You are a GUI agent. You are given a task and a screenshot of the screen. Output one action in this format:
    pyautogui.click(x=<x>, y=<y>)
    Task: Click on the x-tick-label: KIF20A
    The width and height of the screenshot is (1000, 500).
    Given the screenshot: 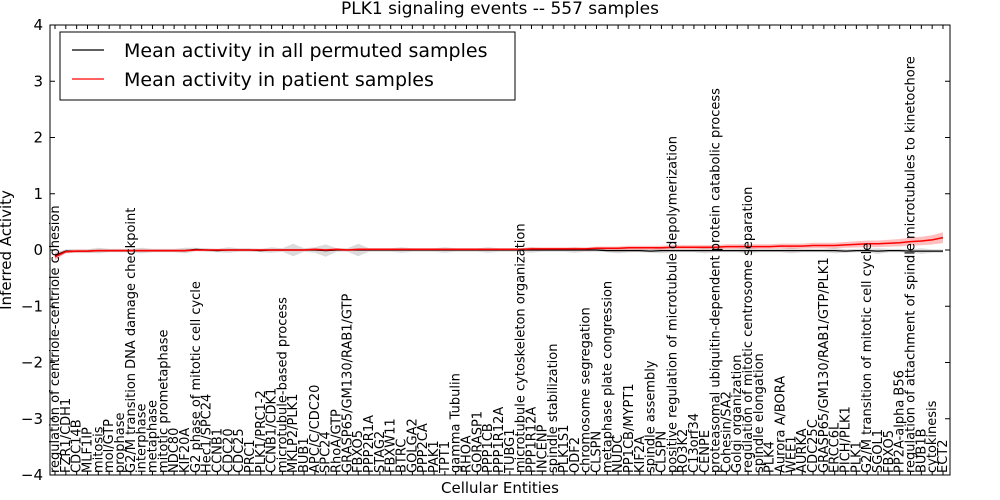 What is the action you would take?
    pyautogui.click(x=185, y=450)
    